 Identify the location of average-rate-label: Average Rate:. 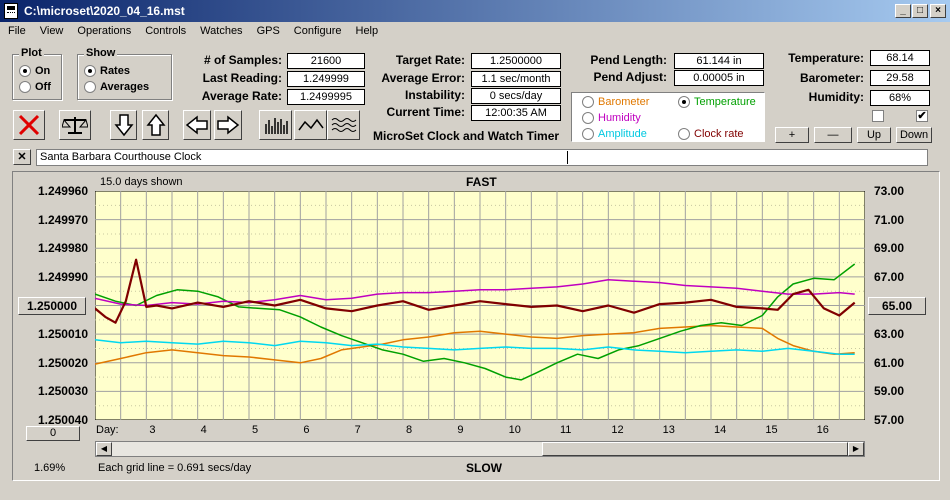
(241, 96).